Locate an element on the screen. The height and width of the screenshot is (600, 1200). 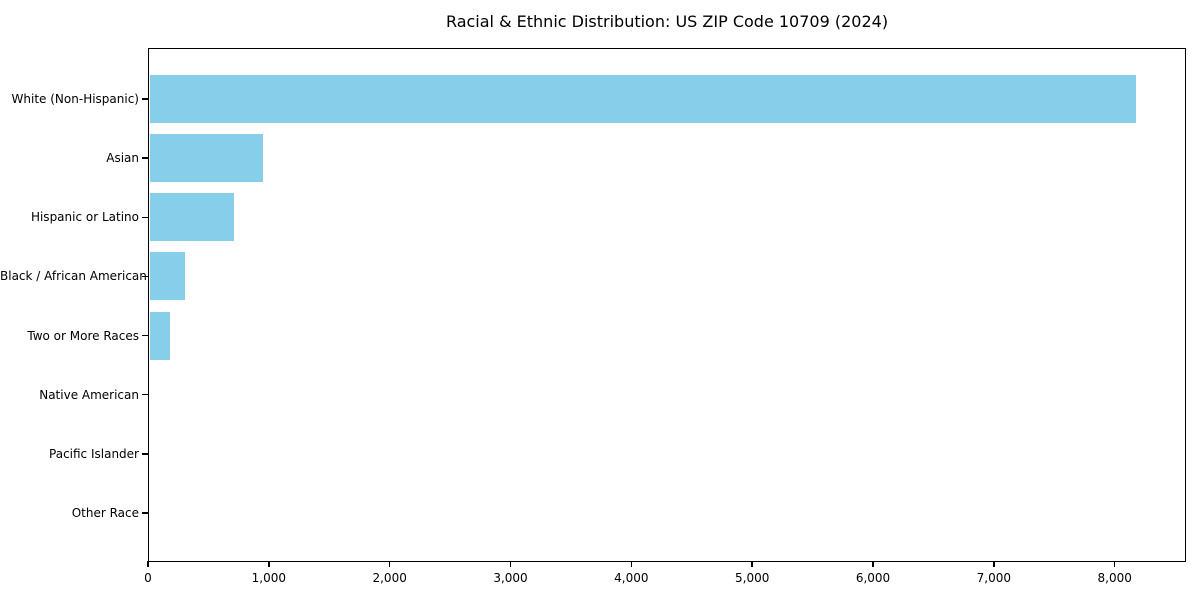
x-tick-label: 4,000 is located at coordinates (631, 578).